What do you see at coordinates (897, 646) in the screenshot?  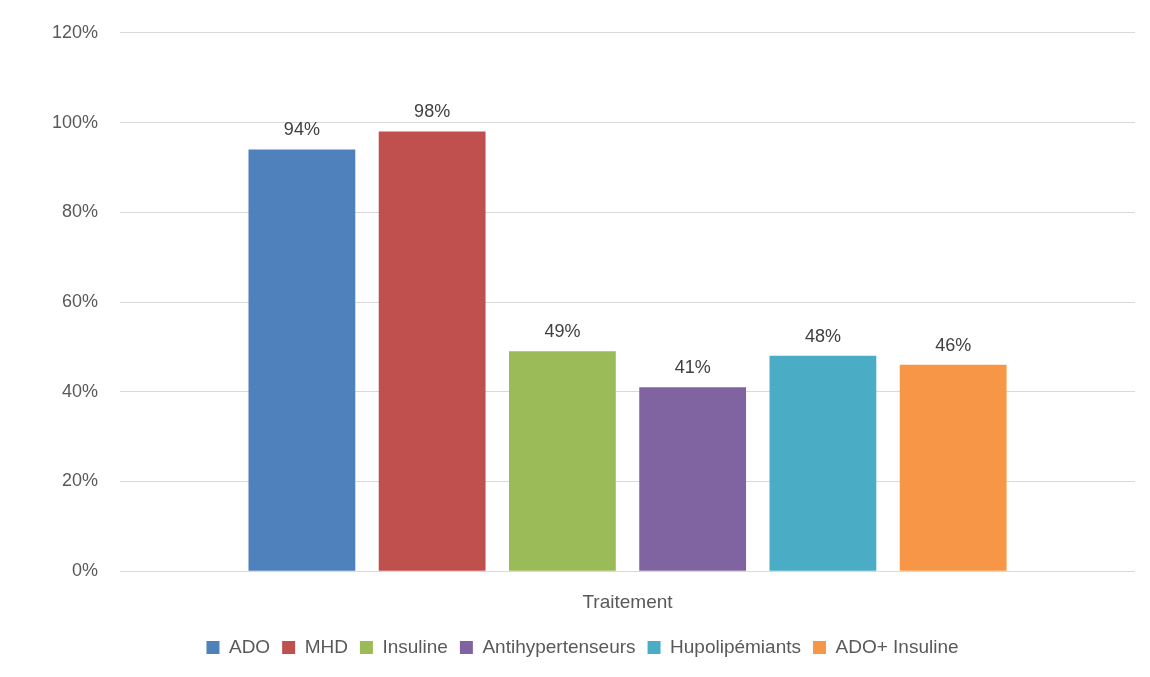 I see `legend-label: ADO+ Insuline` at bounding box center [897, 646].